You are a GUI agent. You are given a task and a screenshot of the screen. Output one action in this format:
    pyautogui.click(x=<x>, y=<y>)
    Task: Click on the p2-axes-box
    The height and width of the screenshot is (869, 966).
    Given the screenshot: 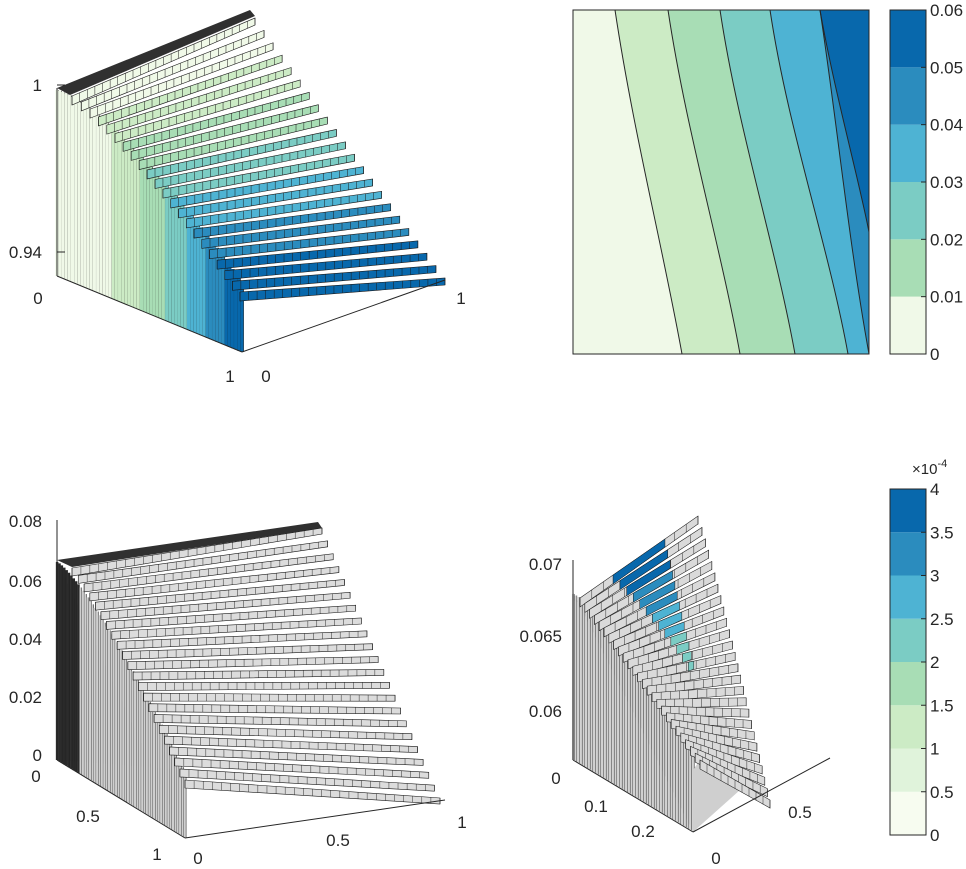 What is the action you would take?
    pyautogui.click(x=721, y=182)
    